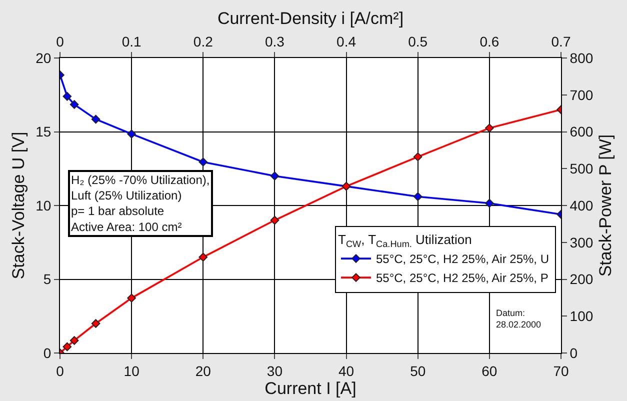 Image resolution: width=627 pixels, height=401 pixels. I want to click on y2-tick-label: 0, so click(574, 352).